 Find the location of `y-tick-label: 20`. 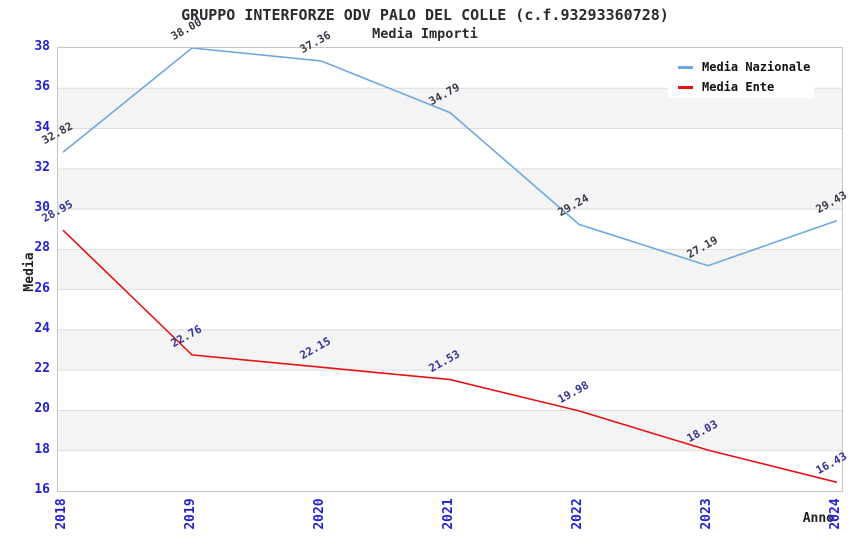

y-tick-label: 20 is located at coordinates (42, 409).